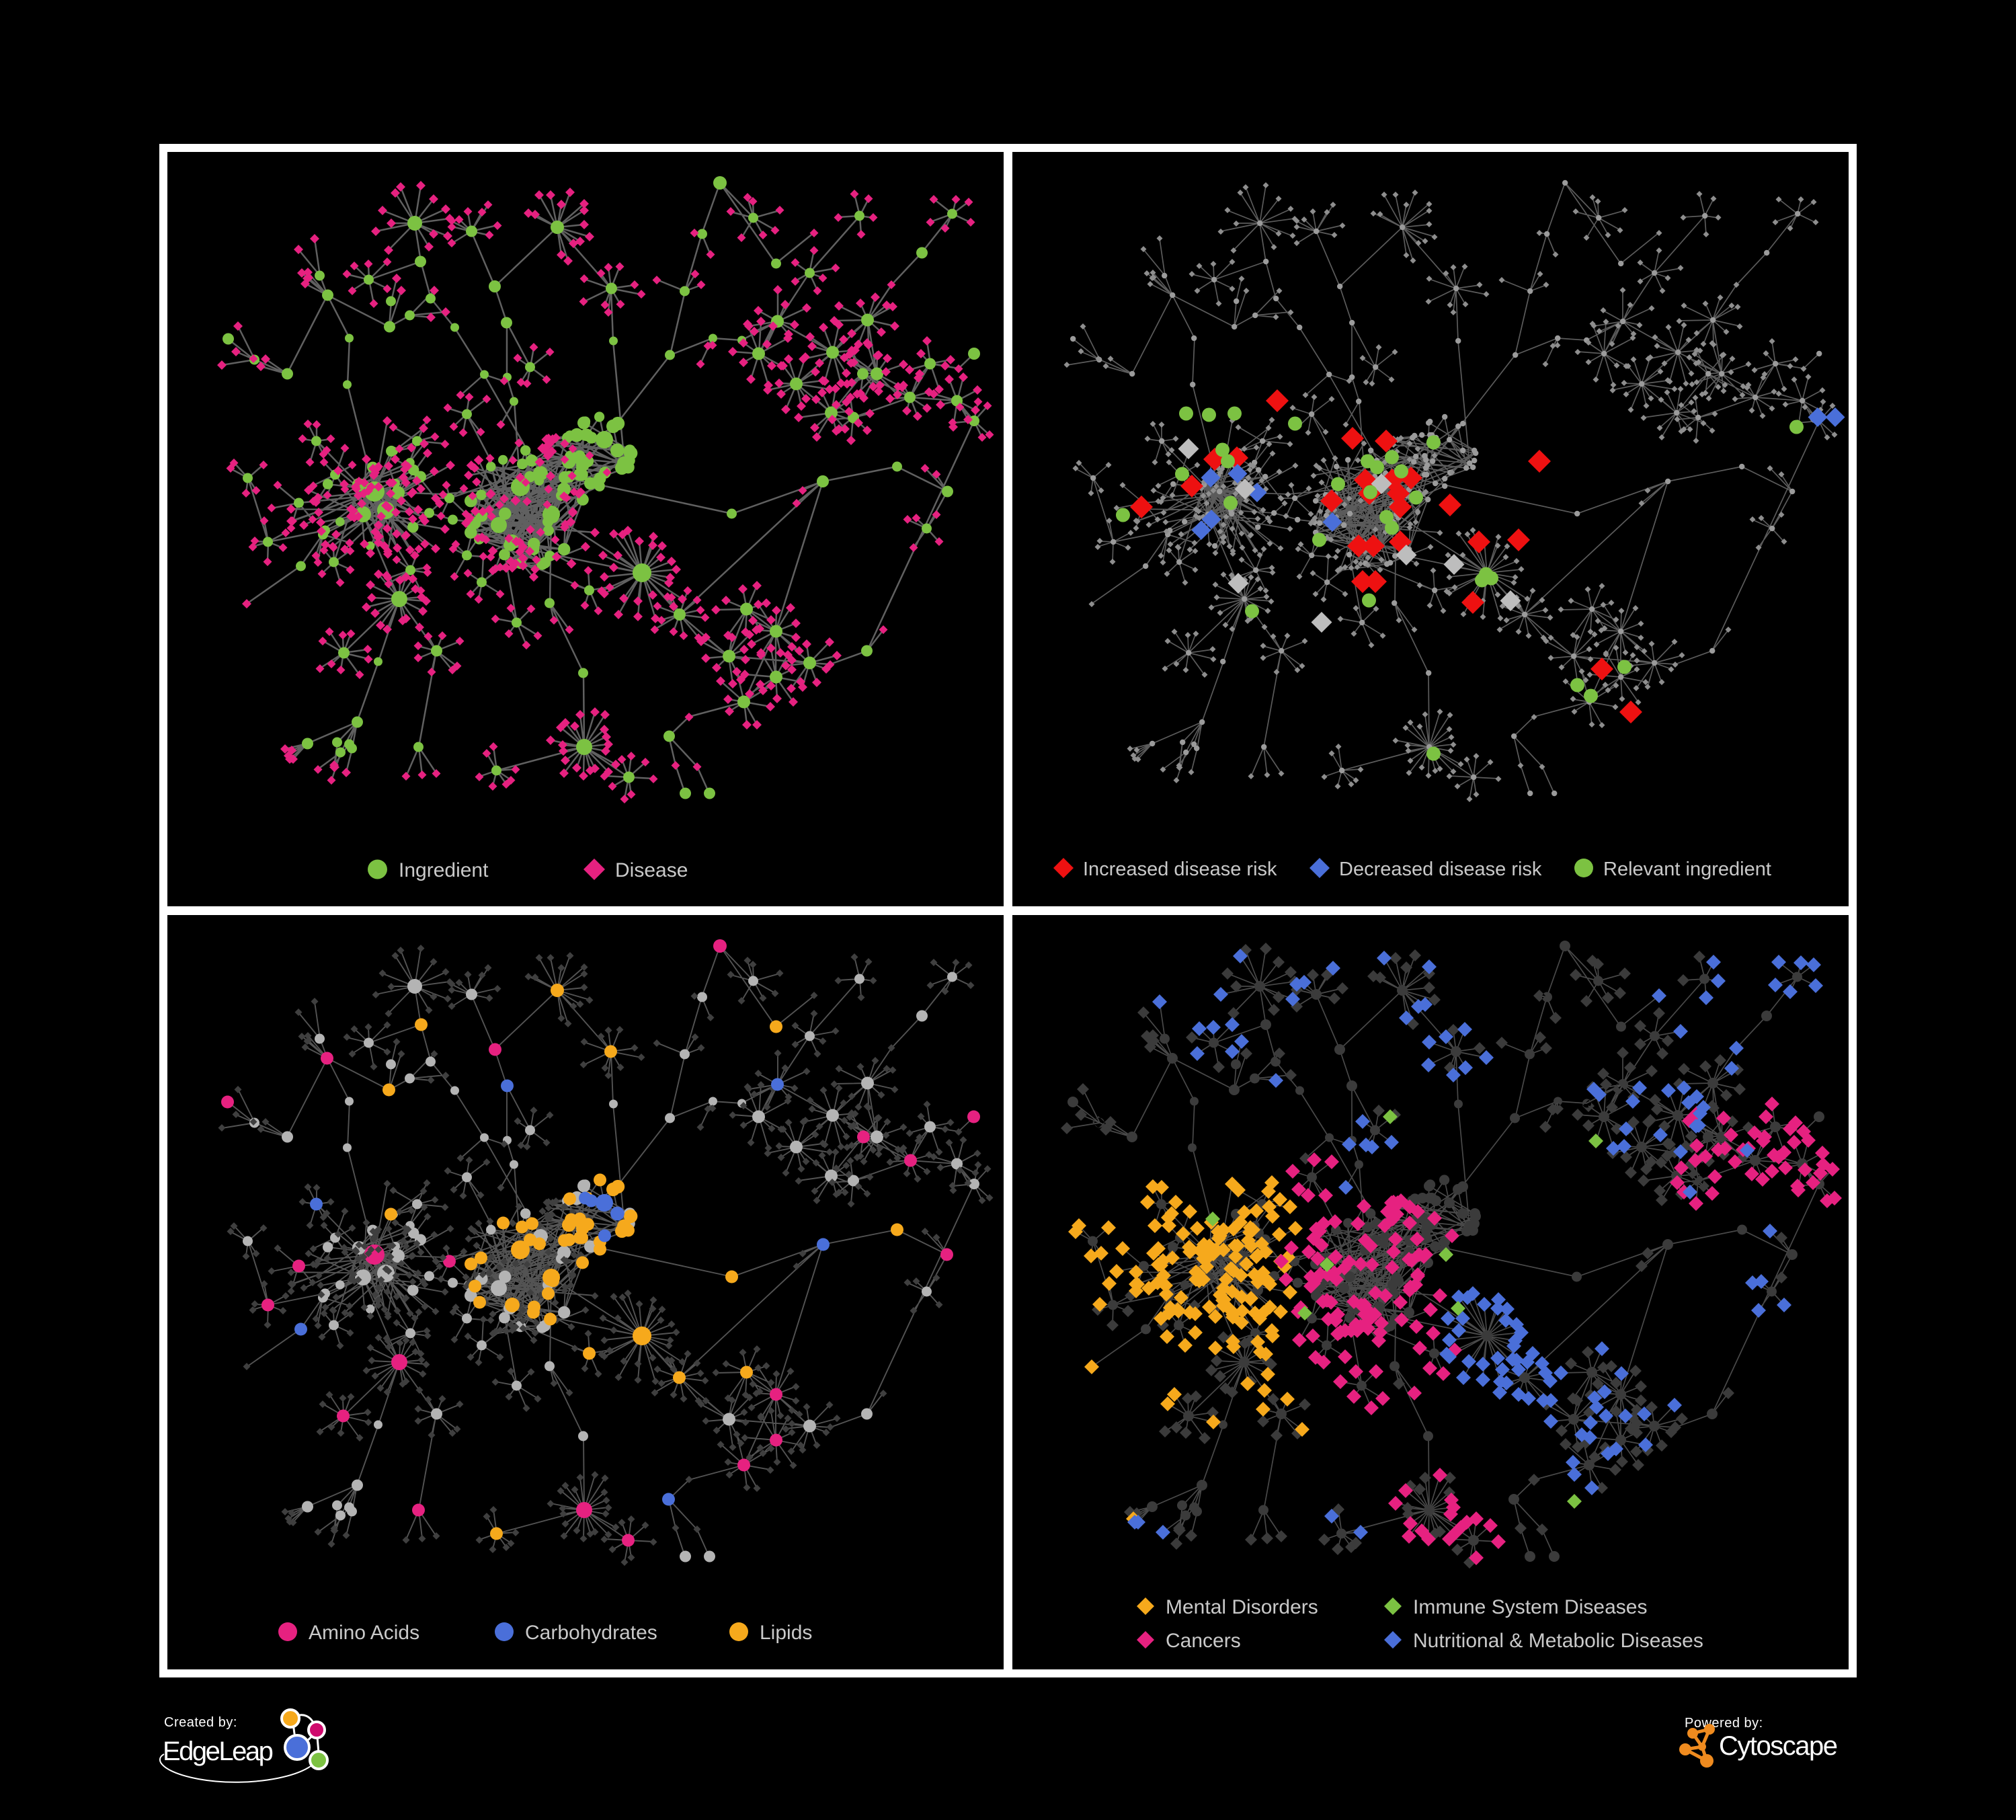 The image size is (2016, 1820). Describe the element at coordinates (1242, 1607) in the screenshot. I see `svg-text: Mental Disorders` at that location.